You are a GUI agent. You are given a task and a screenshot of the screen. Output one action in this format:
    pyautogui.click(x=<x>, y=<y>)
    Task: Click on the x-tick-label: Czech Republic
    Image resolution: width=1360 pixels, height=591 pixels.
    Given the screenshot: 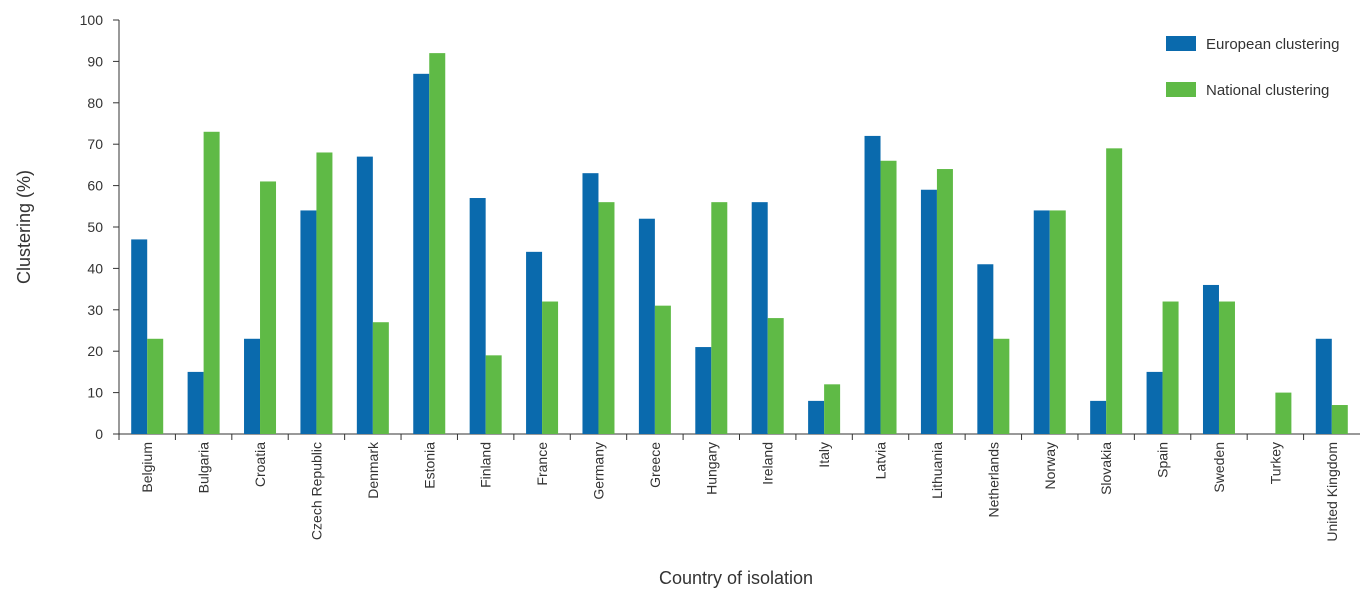 What is the action you would take?
    pyautogui.click(x=316, y=491)
    